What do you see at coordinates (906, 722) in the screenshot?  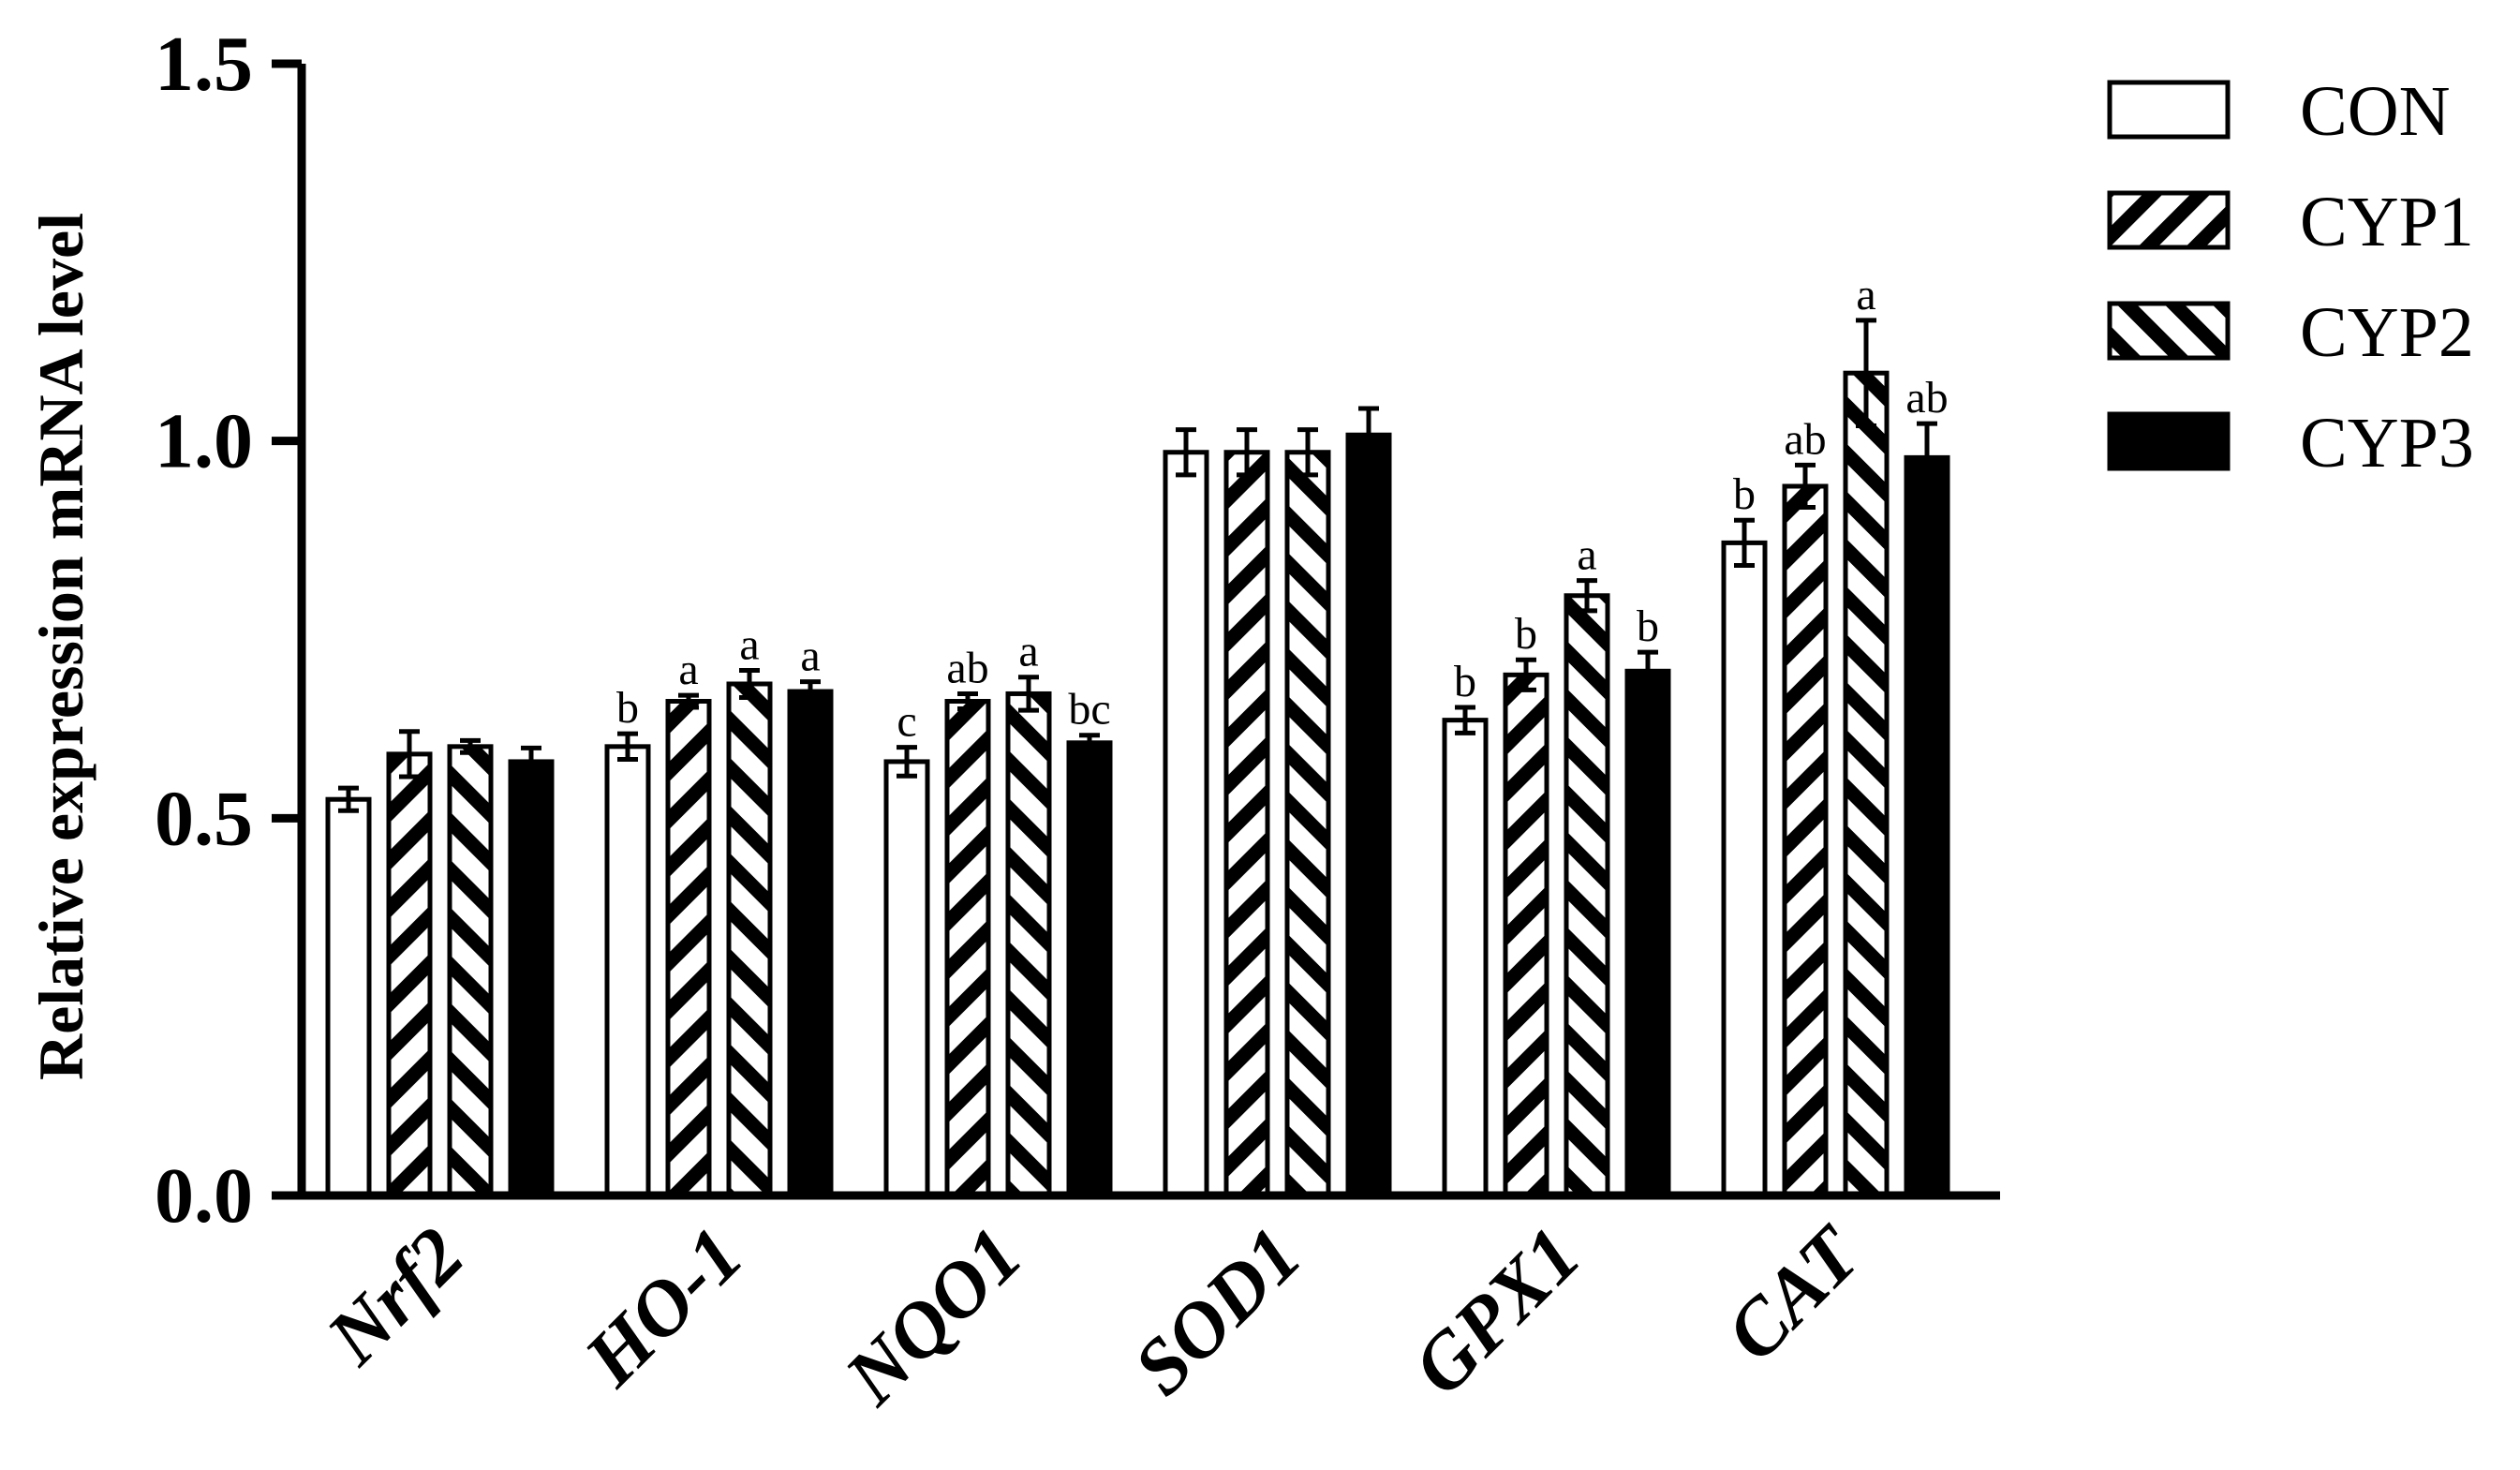 I see `significance-label: c` at bounding box center [906, 722].